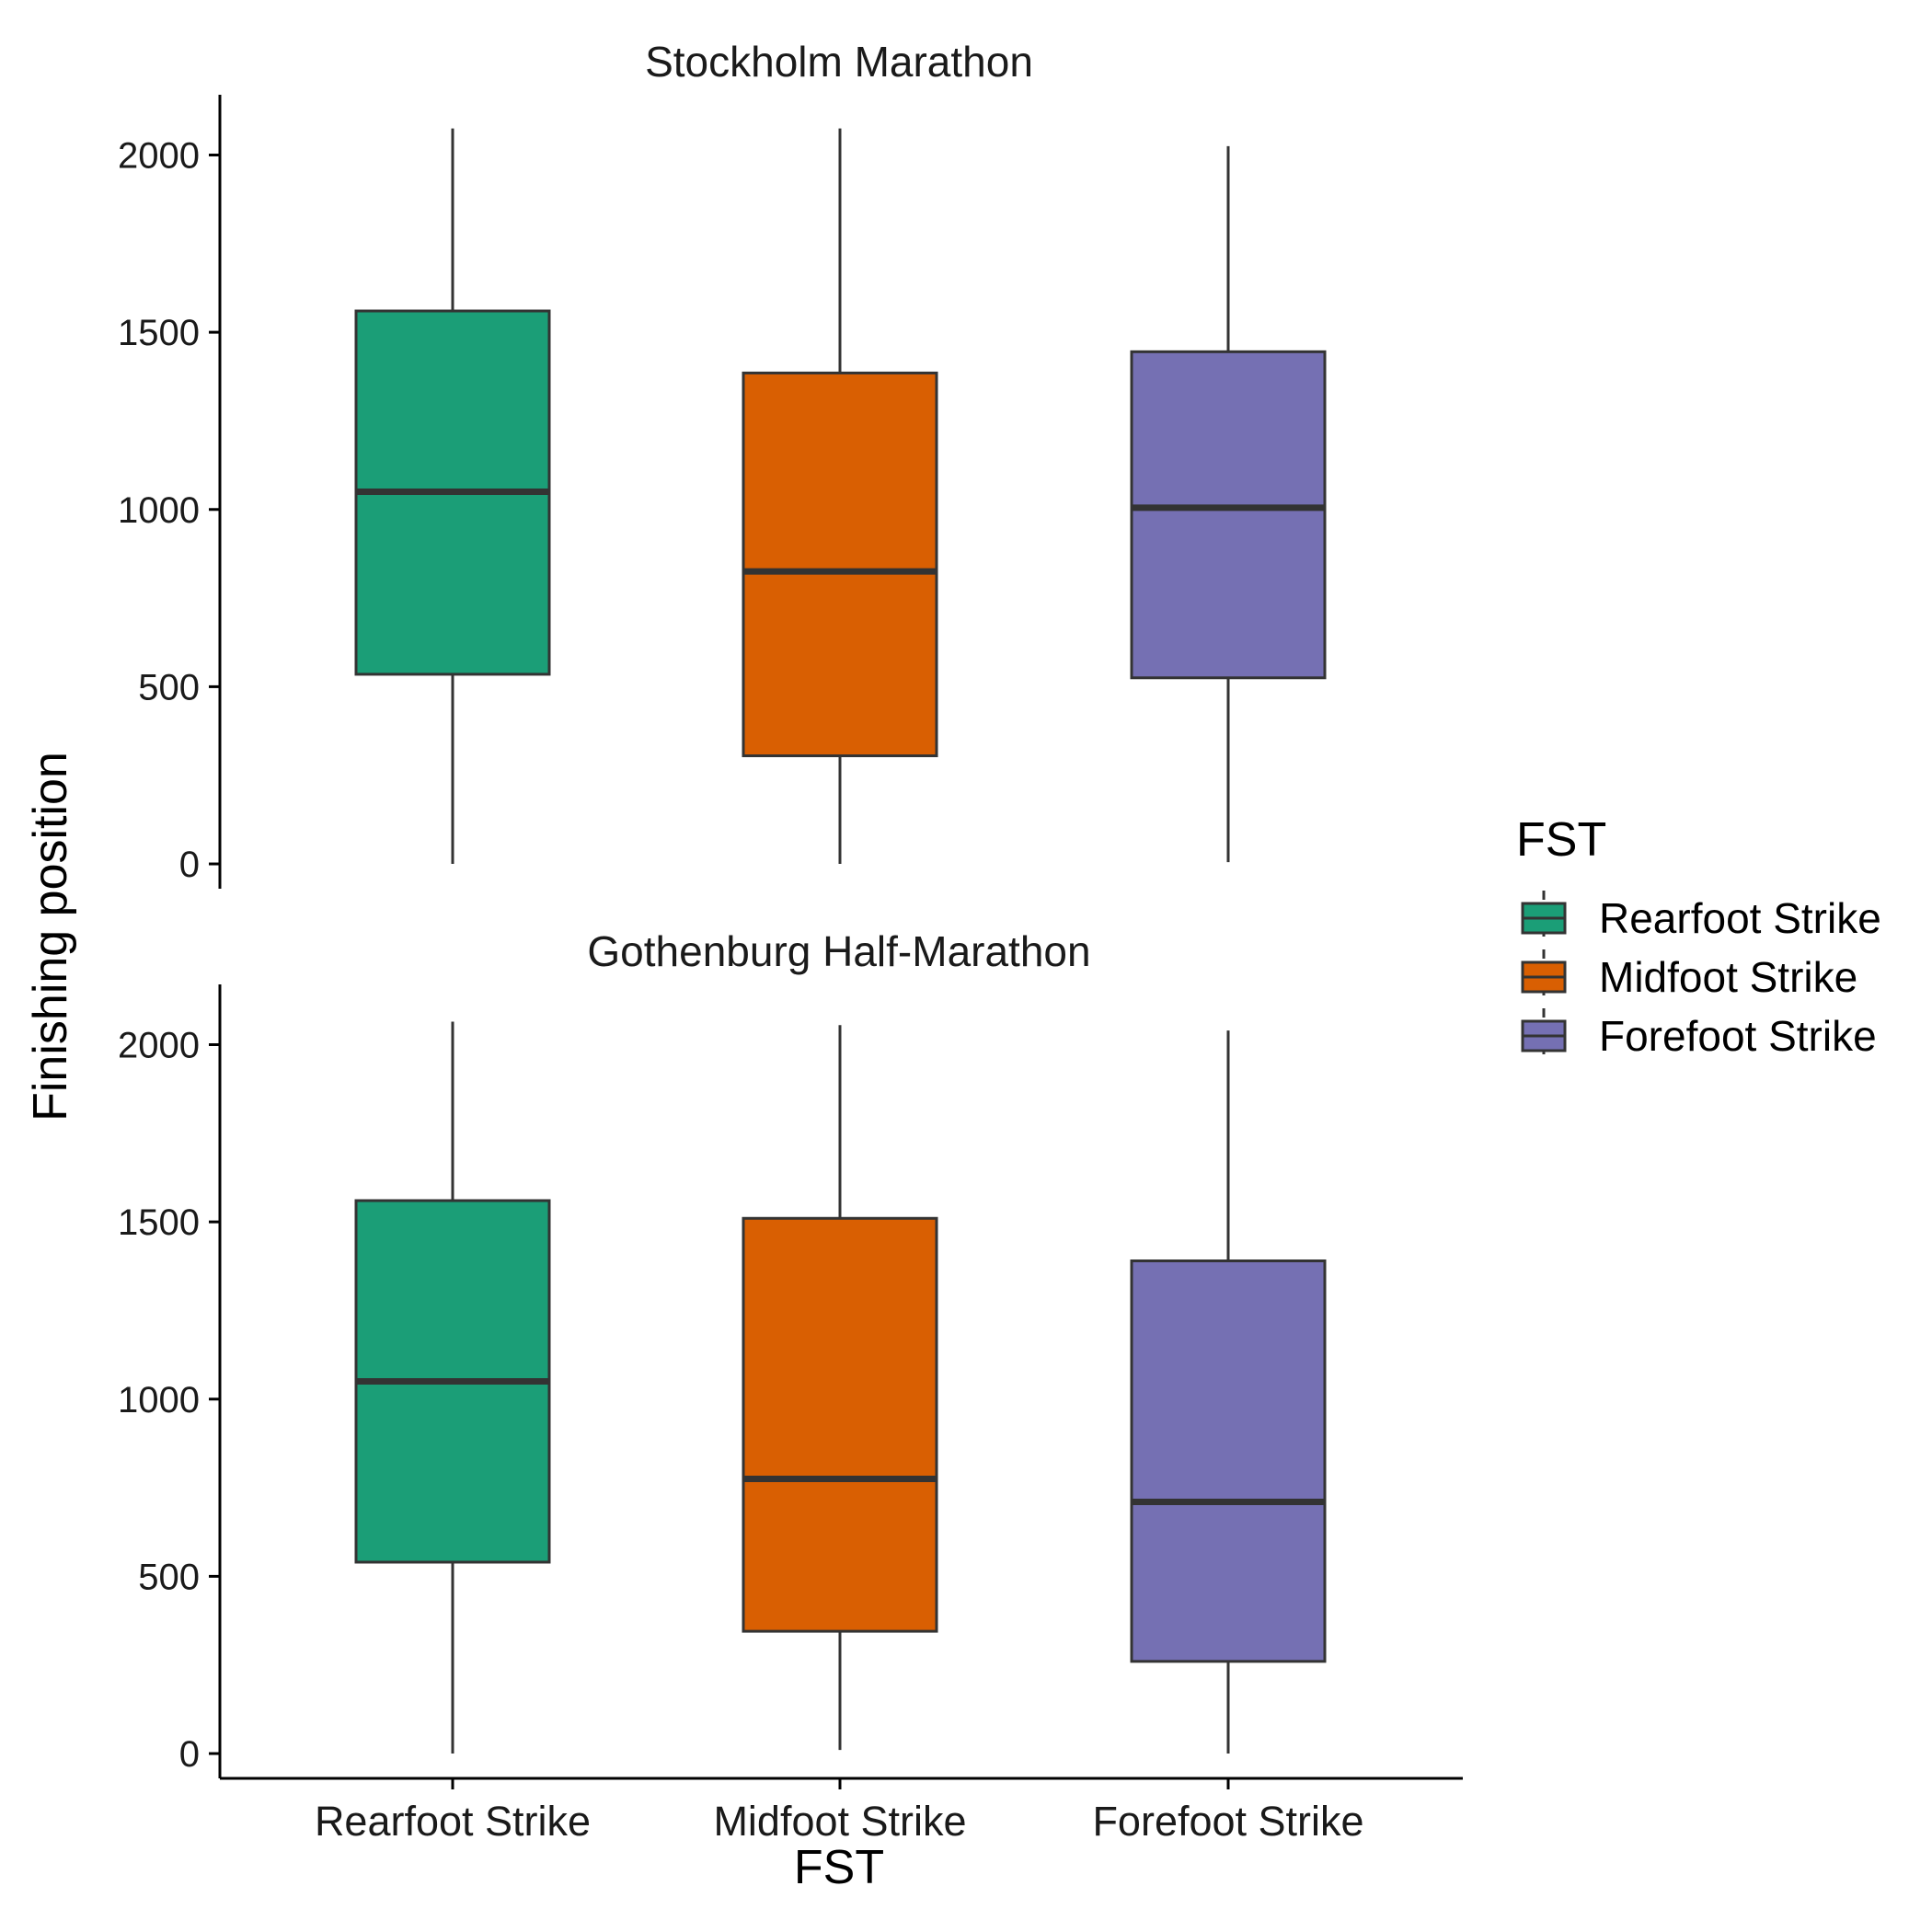 Image resolution: width=1932 pixels, height=1932 pixels. I want to click on panel-title: Stockholm Marathon, so click(839, 62).